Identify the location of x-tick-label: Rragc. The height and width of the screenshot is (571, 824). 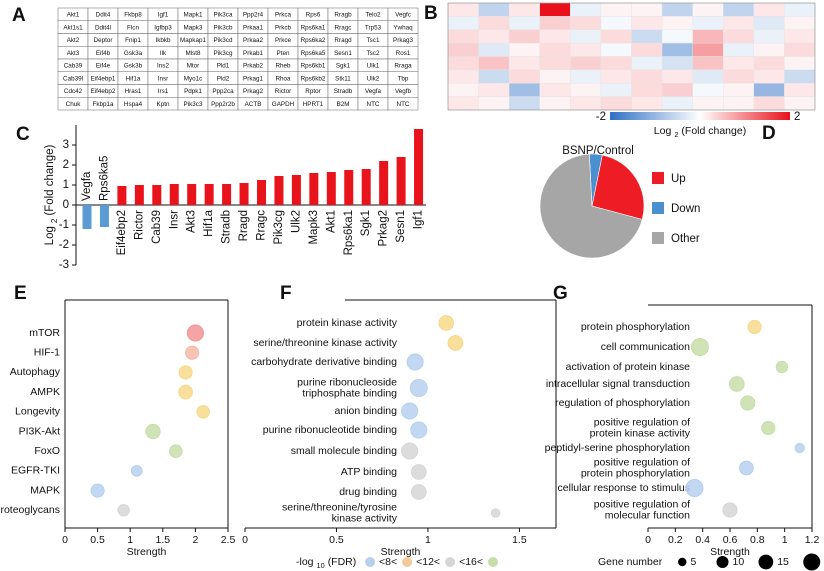
(262, 225).